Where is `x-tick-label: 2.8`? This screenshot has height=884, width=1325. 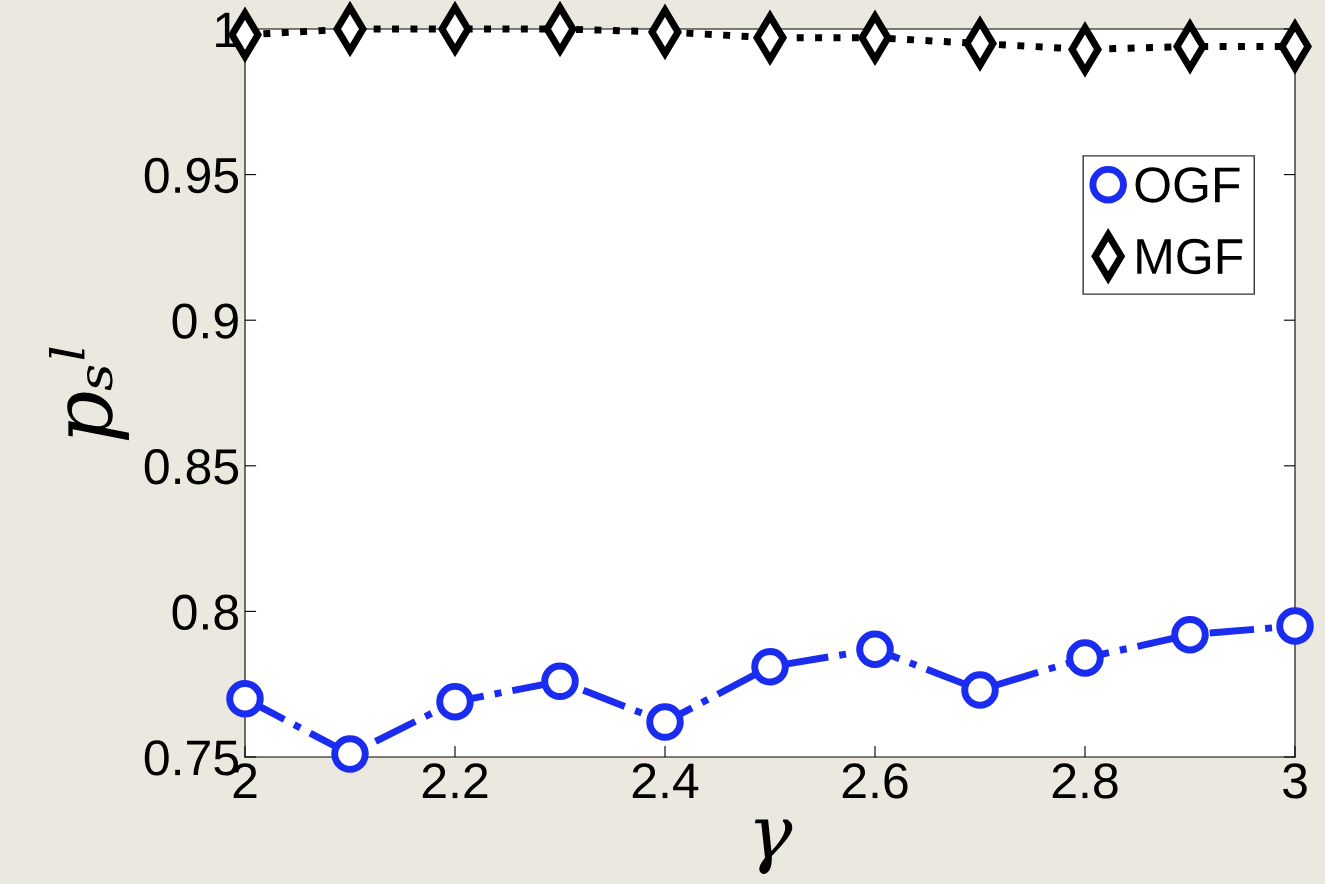
x-tick-label: 2.8 is located at coordinates (1085, 781).